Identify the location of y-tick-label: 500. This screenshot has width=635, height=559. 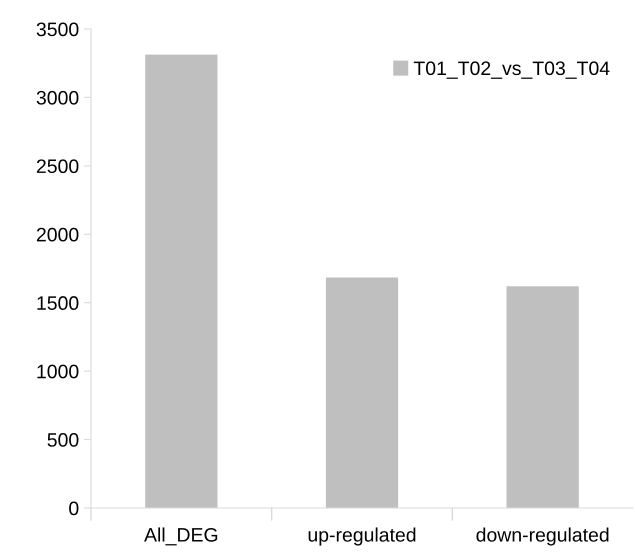
(63, 440).